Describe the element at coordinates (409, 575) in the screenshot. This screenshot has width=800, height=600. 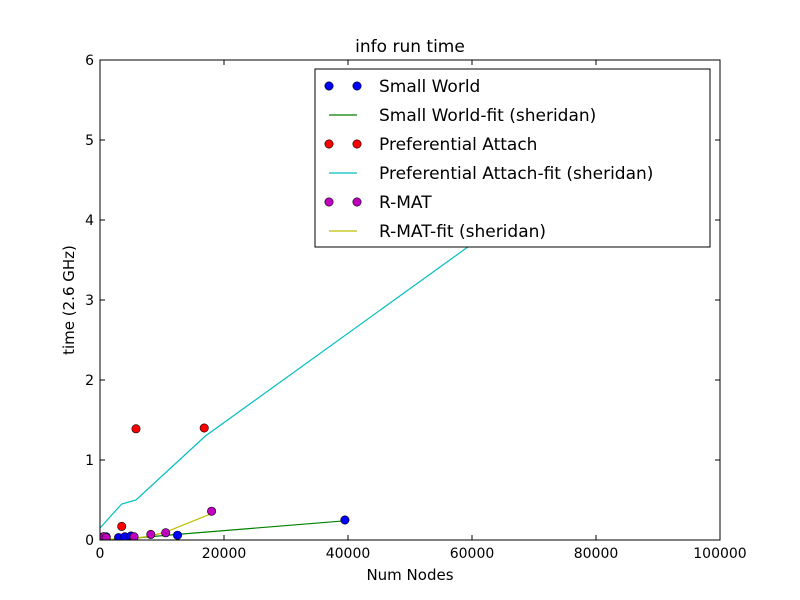
I see `x-axis-label: Num Nodes` at that location.